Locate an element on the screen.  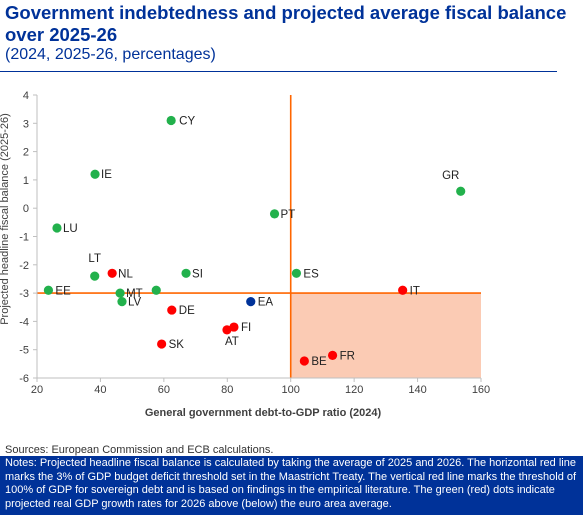
point-lv is located at coordinates (122, 301).